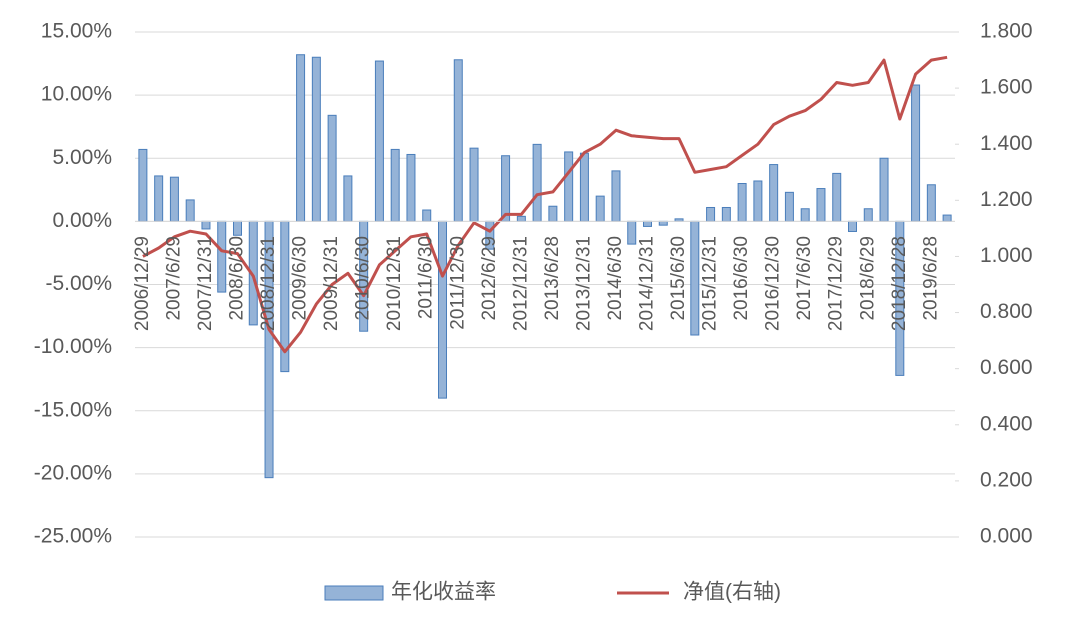 The width and height of the screenshot is (1068, 618). What do you see at coordinates (489, 278) in the screenshot?
I see `x-tick-label: 2012/6/29` at bounding box center [489, 278].